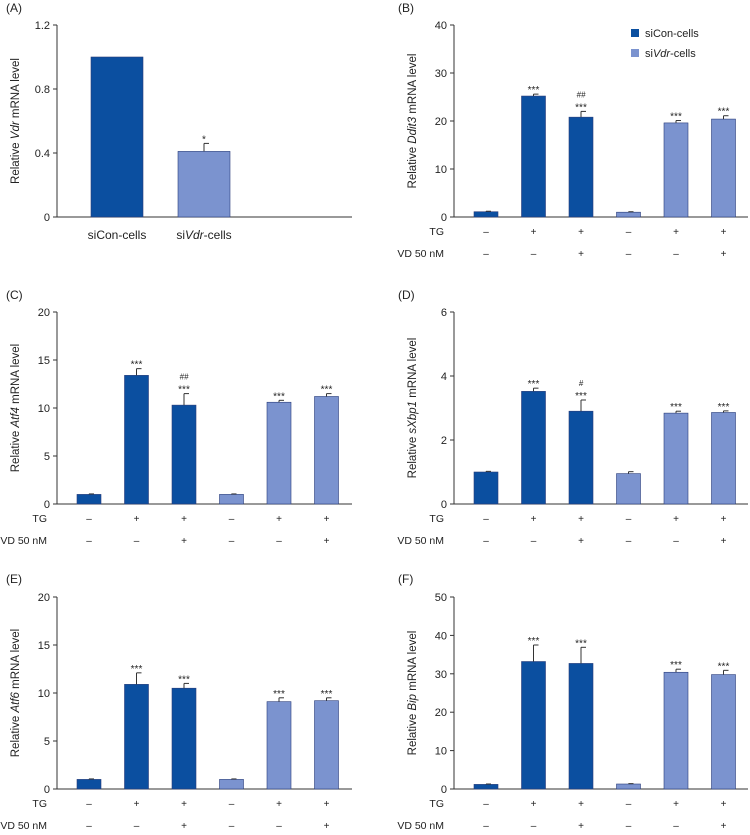 The image size is (750, 835). Describe the element at coordinates (44, 646) in the screenshot. I see `y-tick-label: 15` at that location.